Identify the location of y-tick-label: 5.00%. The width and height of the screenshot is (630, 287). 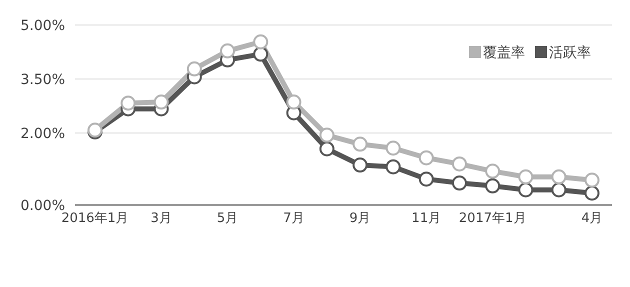
(42, 26).